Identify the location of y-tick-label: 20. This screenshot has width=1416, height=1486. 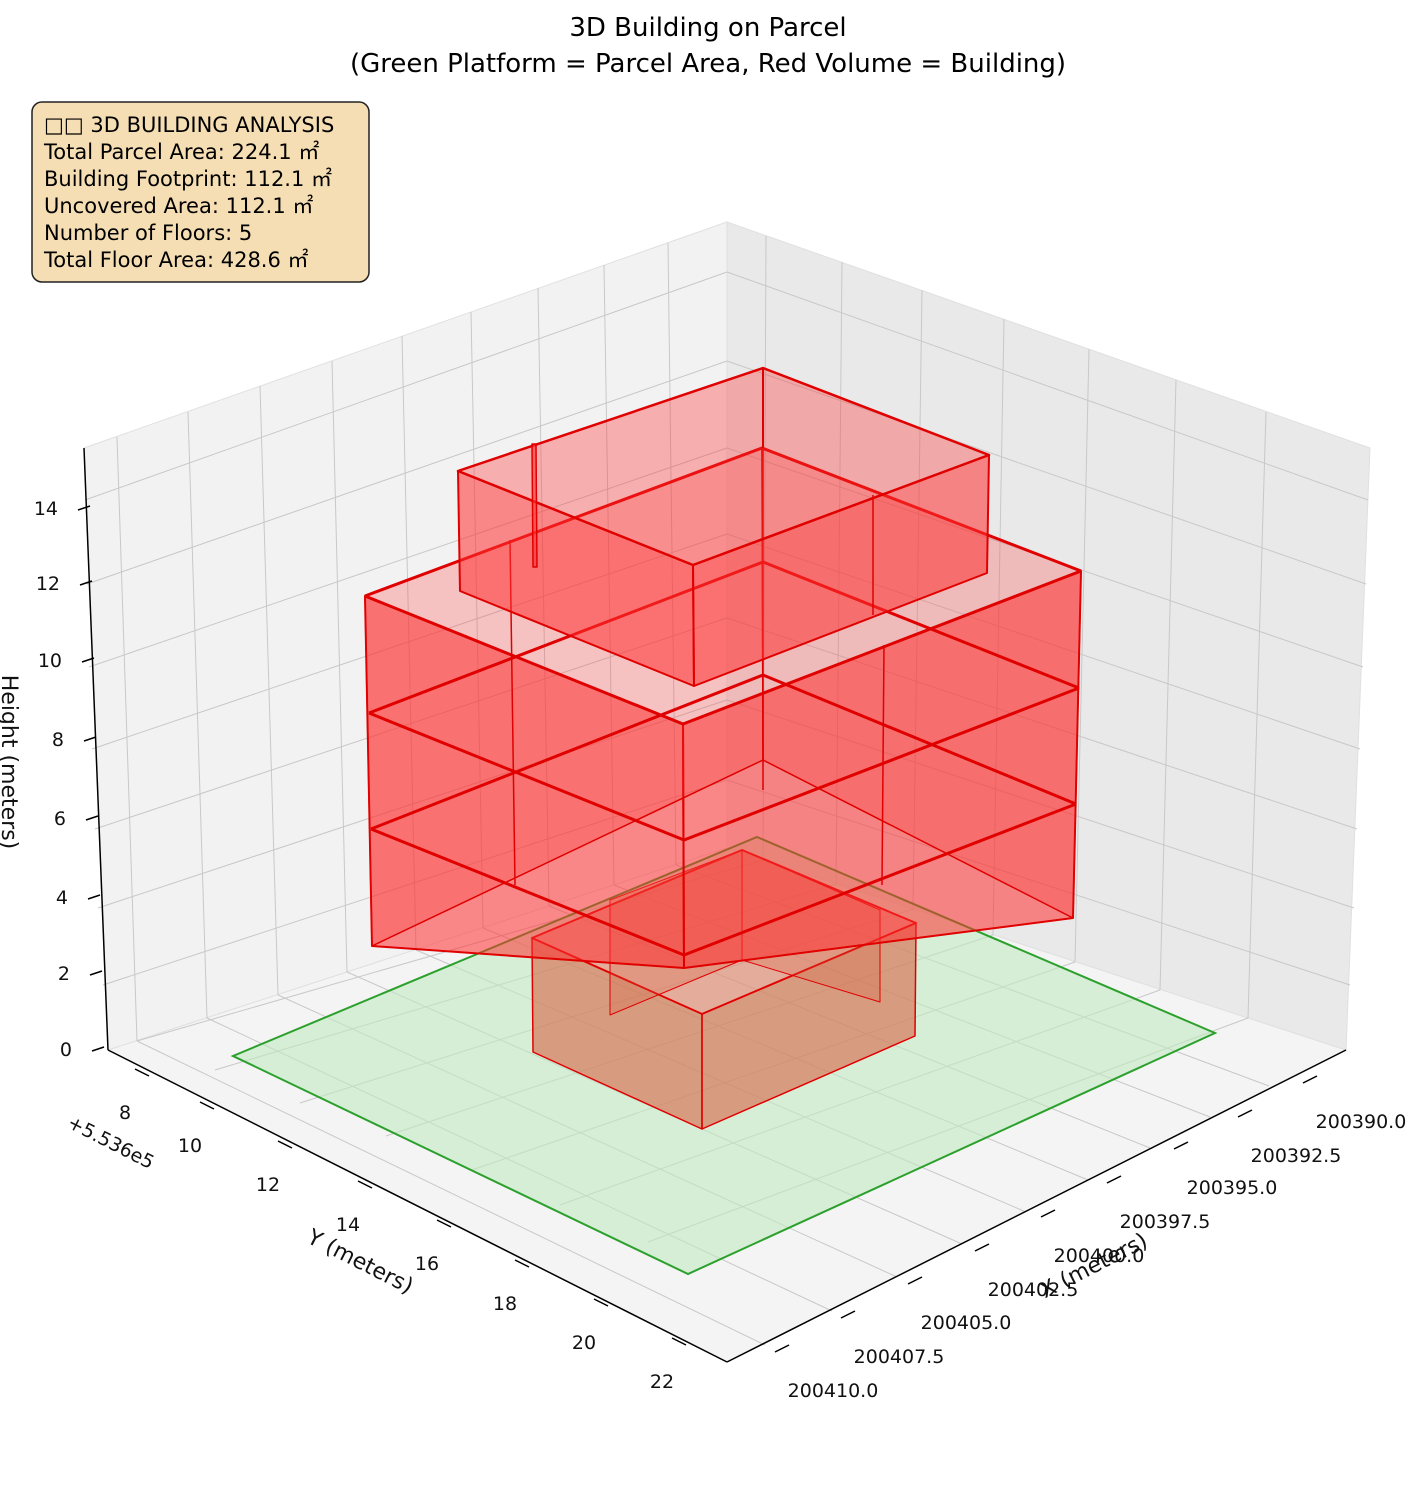
(584, 1343).